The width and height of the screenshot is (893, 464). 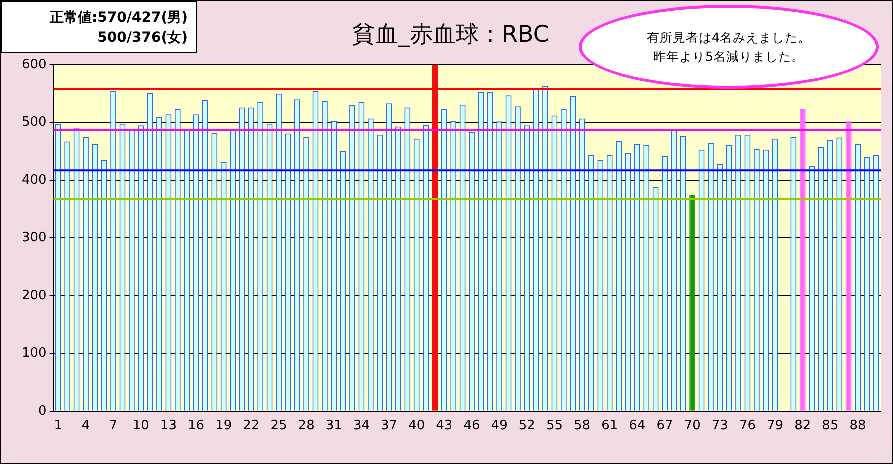 What do you see at coordinates (251, 426) in the screenshot?
I see `x-tick-label: 22` at bounding box center [251, 426].